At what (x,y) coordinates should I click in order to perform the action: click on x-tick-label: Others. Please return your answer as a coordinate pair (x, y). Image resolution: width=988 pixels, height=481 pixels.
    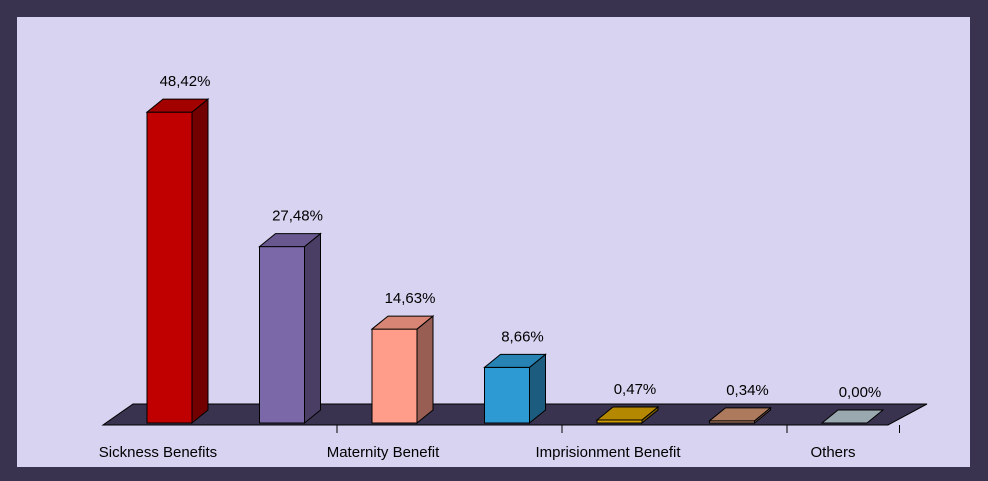
    Looking at the image, I should click on (832, 452).